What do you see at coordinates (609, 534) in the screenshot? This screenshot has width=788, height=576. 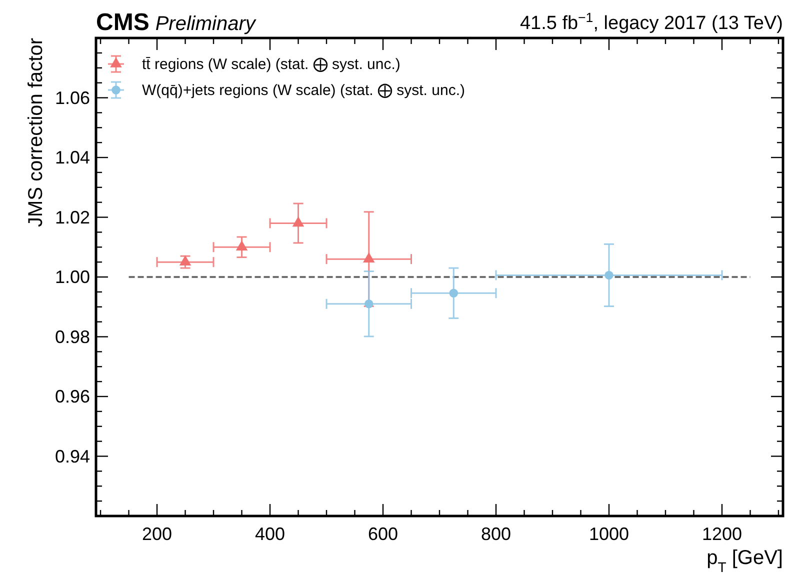 I see `x-tick-label: 1000` at bounding box center [609, 534].